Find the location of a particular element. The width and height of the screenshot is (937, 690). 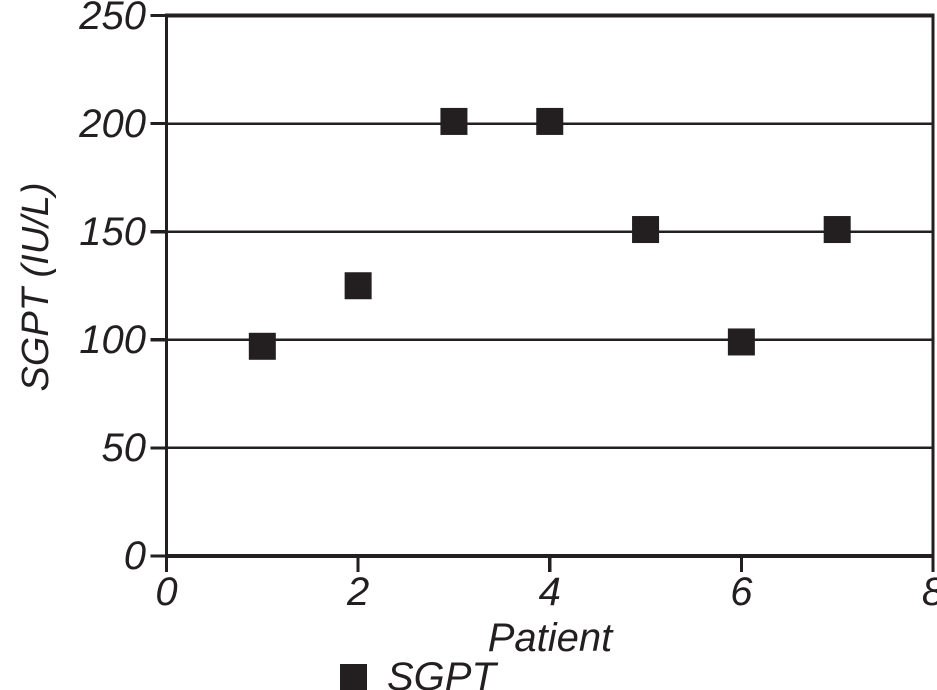

y-tick-label: 100 is located at coordinates (112, 339).